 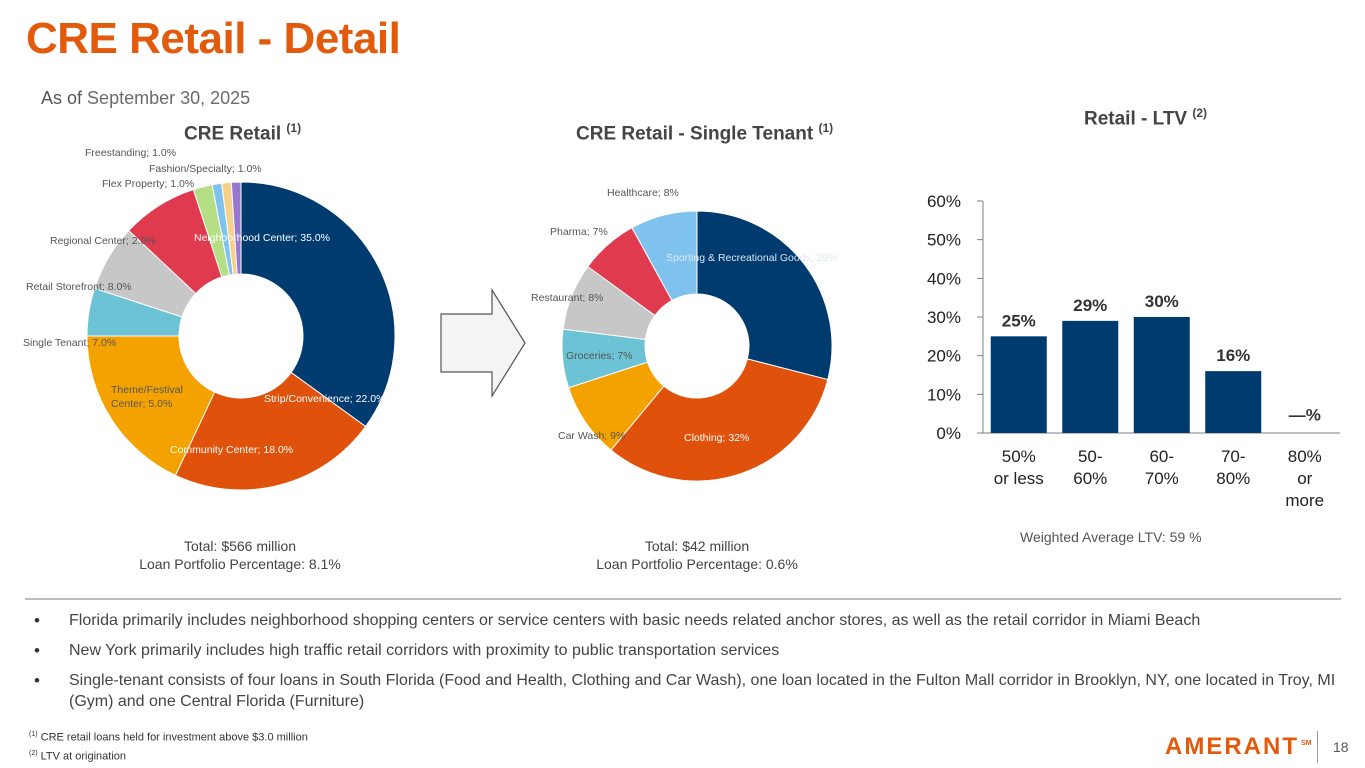 I want to click on label-pharma: Pharma; 7%, so click(x=579, y=232).